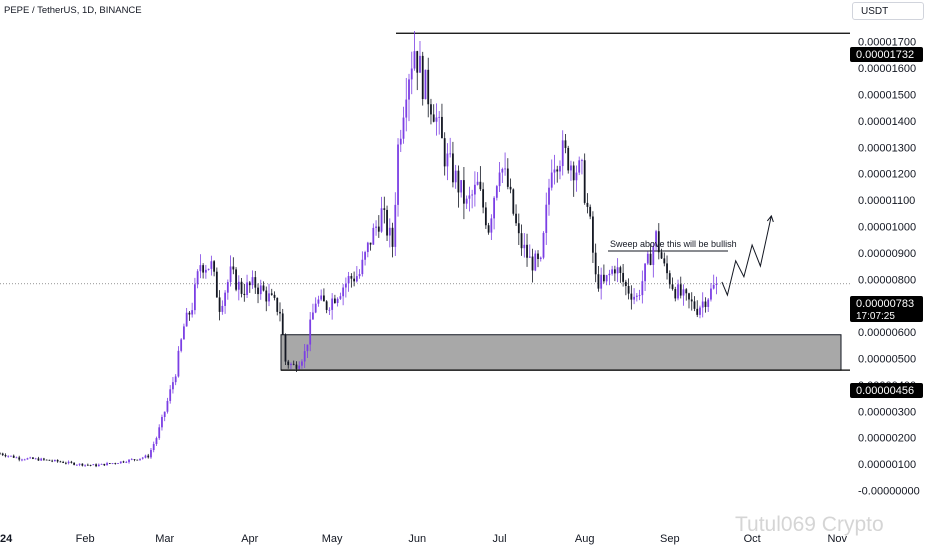  What do you see at coordinates (746, 256) in the screenshot?
I see `projection-path` at bounding box center [746, 256].